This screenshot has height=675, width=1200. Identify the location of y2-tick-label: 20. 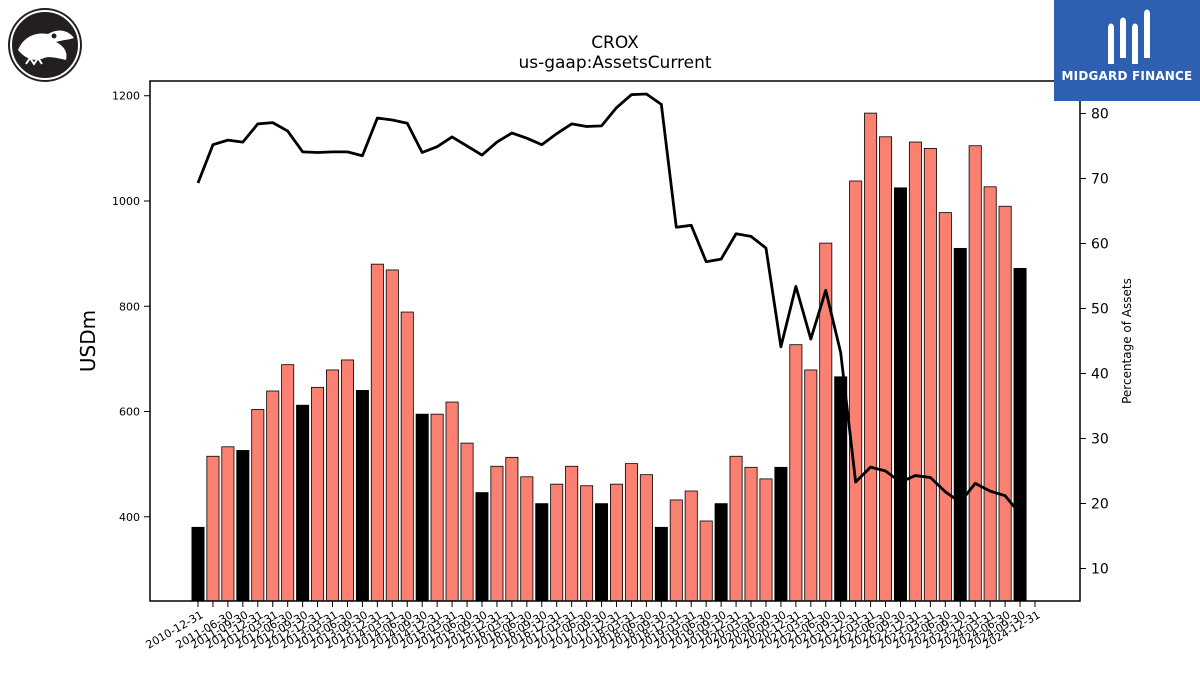
(1100, 505).